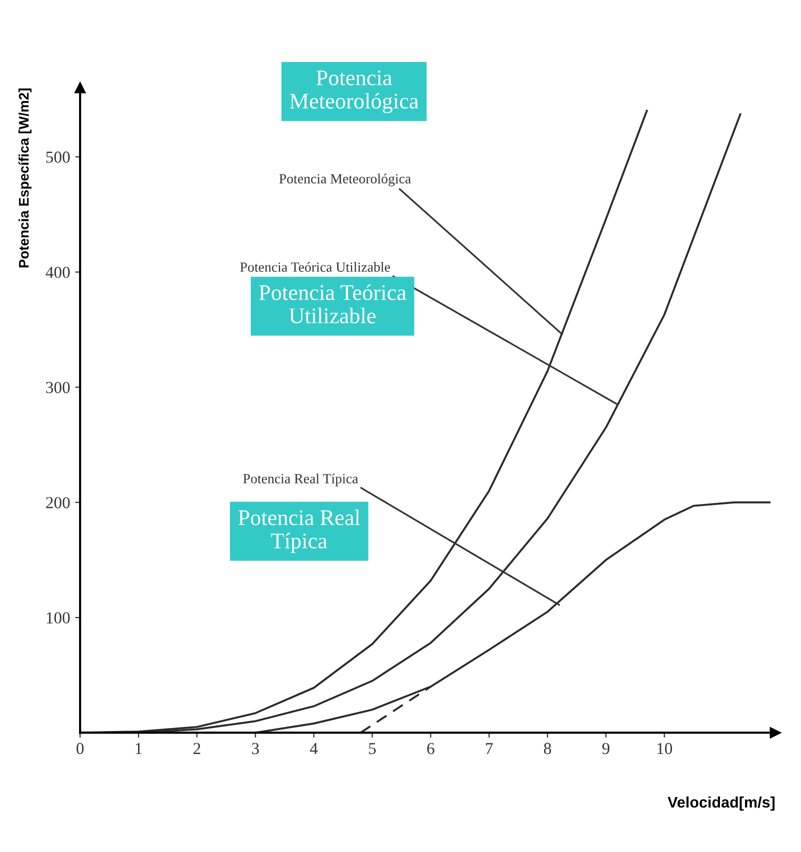 The height and width of the screenshot is (852, 801). What do you see at coordinates (80, 748) in the screenshot?
I see `x-tick-label: 0` at bounding box center [80, 748].